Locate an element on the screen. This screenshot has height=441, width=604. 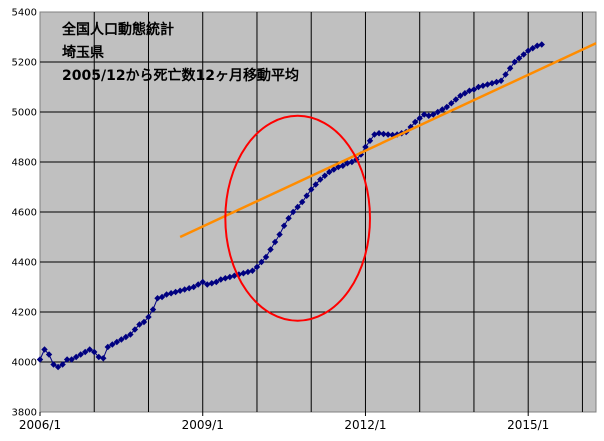
chart-title: 全国人口動態統計 埼玉県 2005/12から死亡数12ヶ月移動平均 is located at coordinates (180, 52).